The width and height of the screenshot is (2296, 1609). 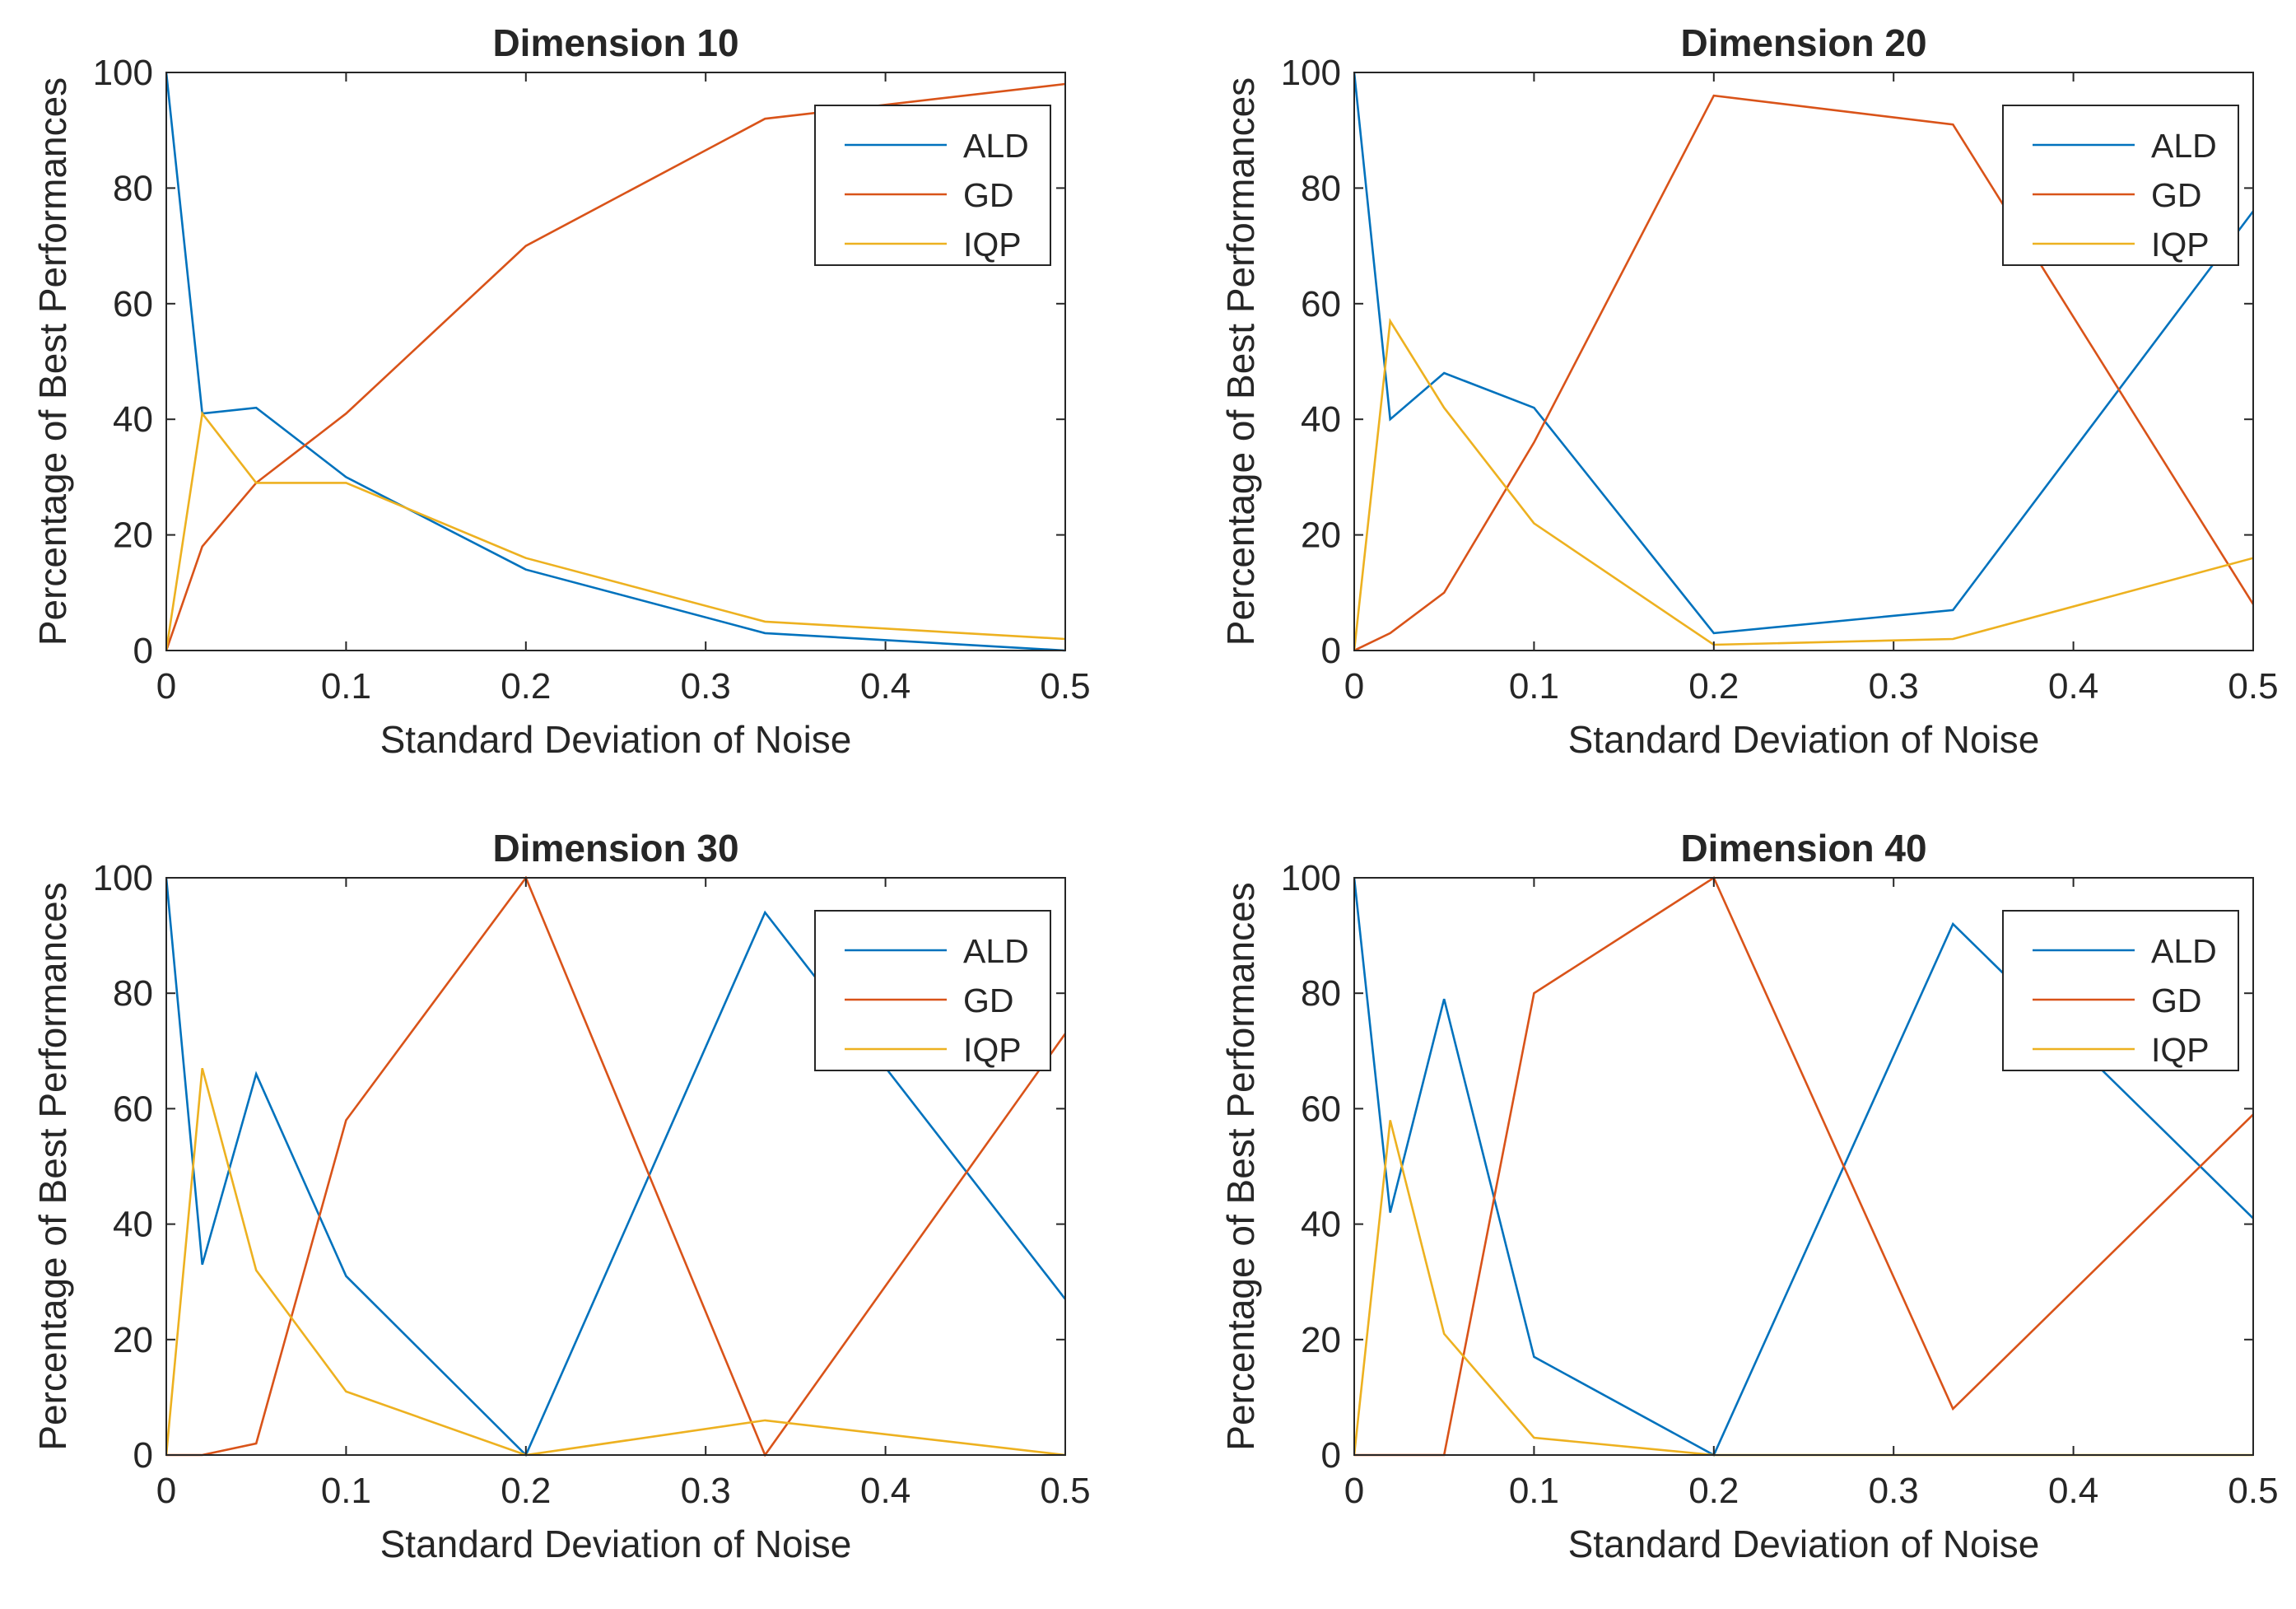 I want to click on chart-title: Dimension 40, so click(x=1803, y=848).